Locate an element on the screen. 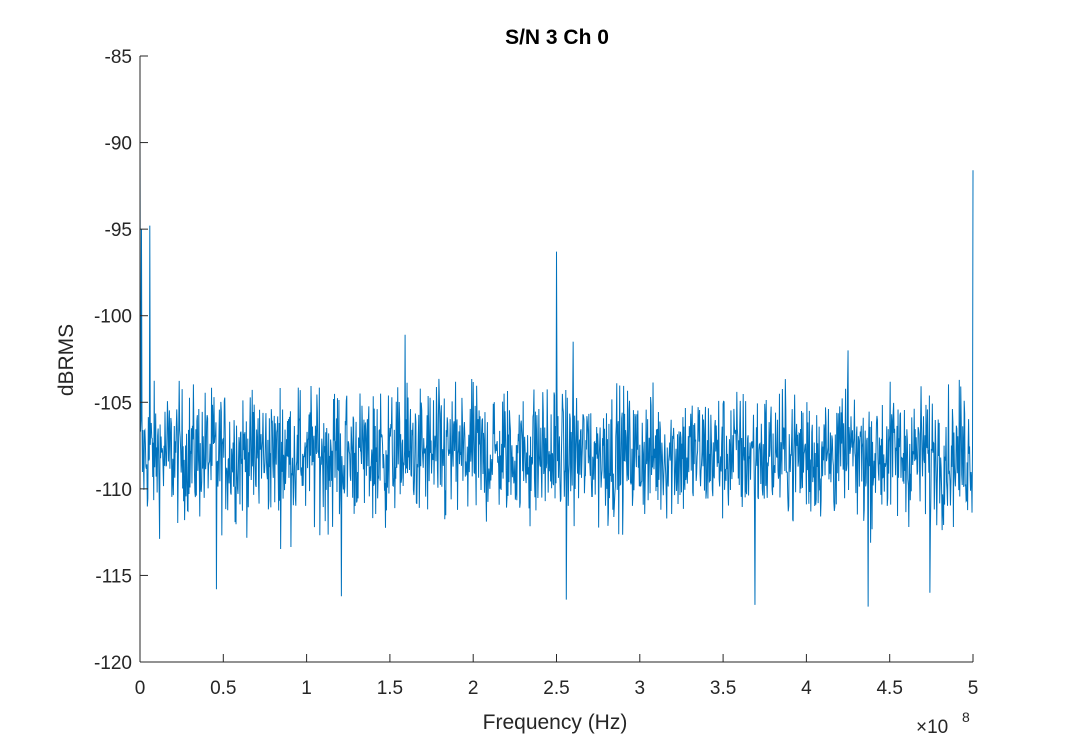 The width and height of the screenshot is (1075, 746). x-axis-ticks: 0 0.5 1 1.5 2 2.5 3 3.5 4 4.5 5 is located at coordinates (557, 676).